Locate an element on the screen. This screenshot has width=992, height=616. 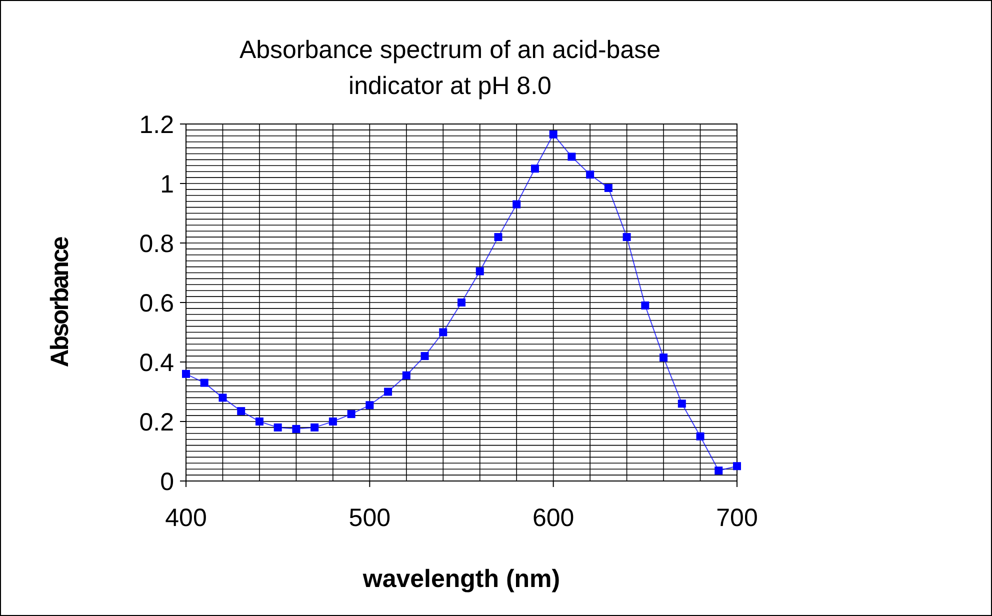
y-tick-label: 0.2 is located at coordinates (156, 422).